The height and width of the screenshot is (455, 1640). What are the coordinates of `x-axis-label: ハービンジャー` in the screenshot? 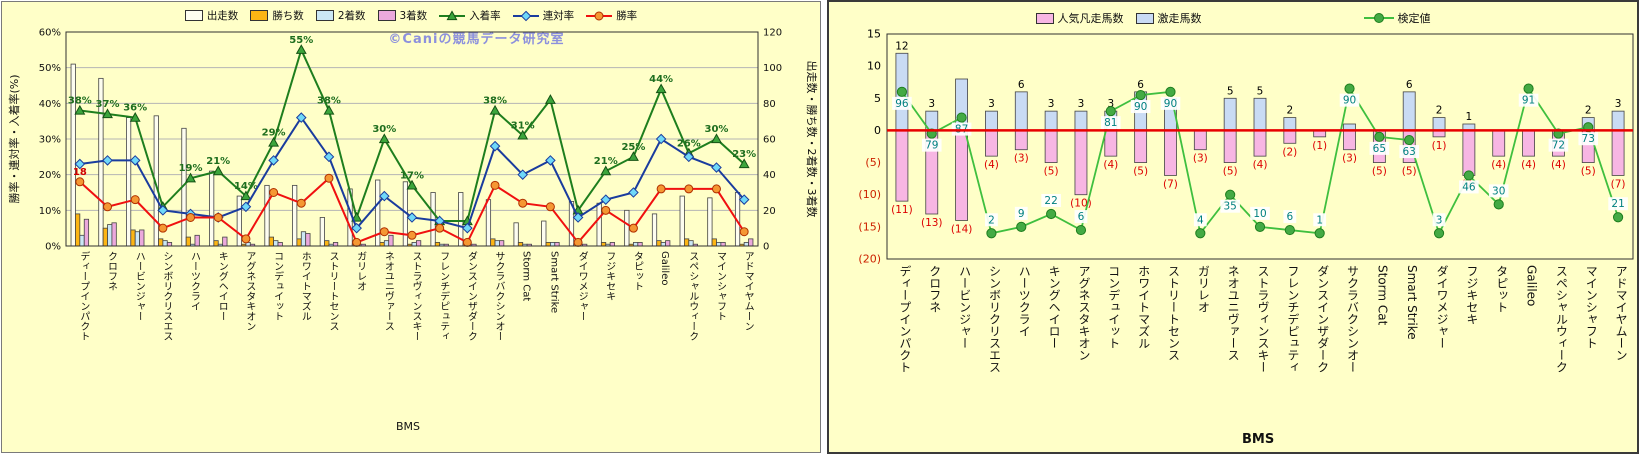 It's located at (139, 286).